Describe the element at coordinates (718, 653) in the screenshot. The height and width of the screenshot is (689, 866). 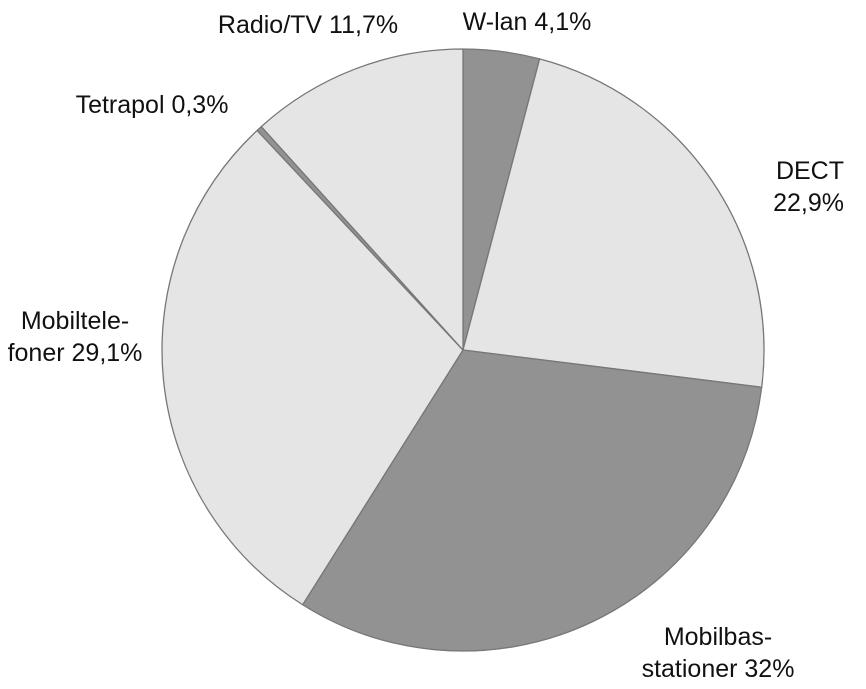
I see `slice-label-mobilbasstationer: Mobilbas-stationer 32%` at that location.